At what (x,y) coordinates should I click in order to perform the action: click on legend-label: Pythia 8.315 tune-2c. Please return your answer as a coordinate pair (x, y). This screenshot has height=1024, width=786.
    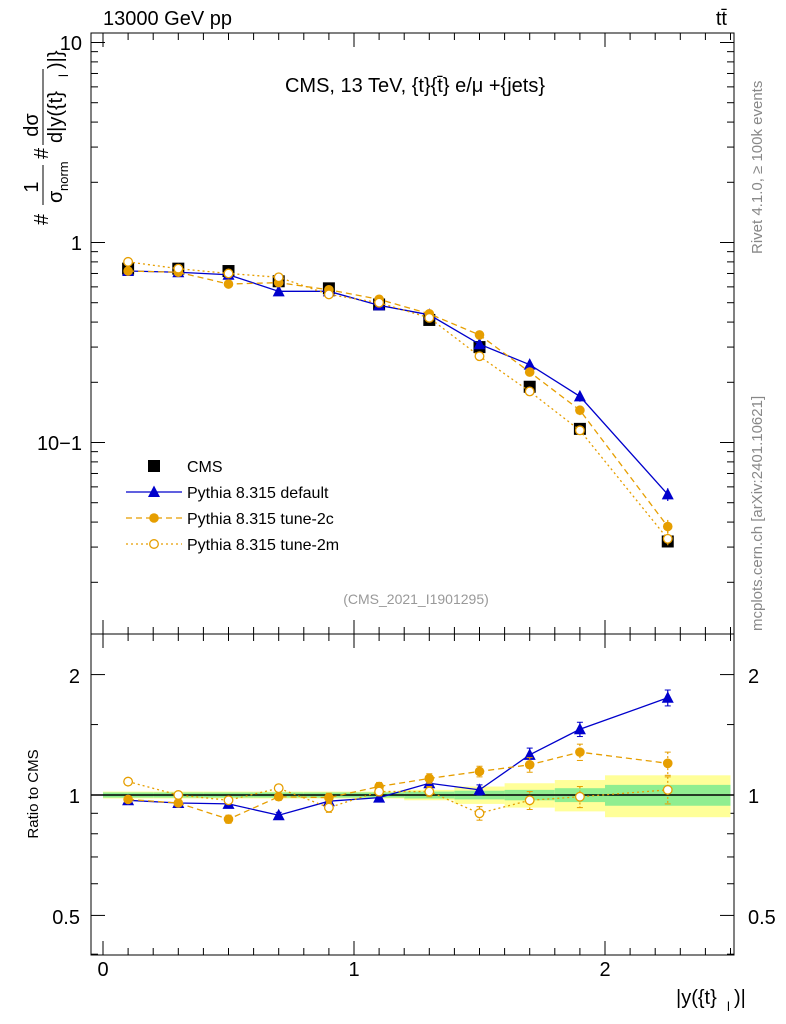
    Looking at the image, I should click on (260, 519).